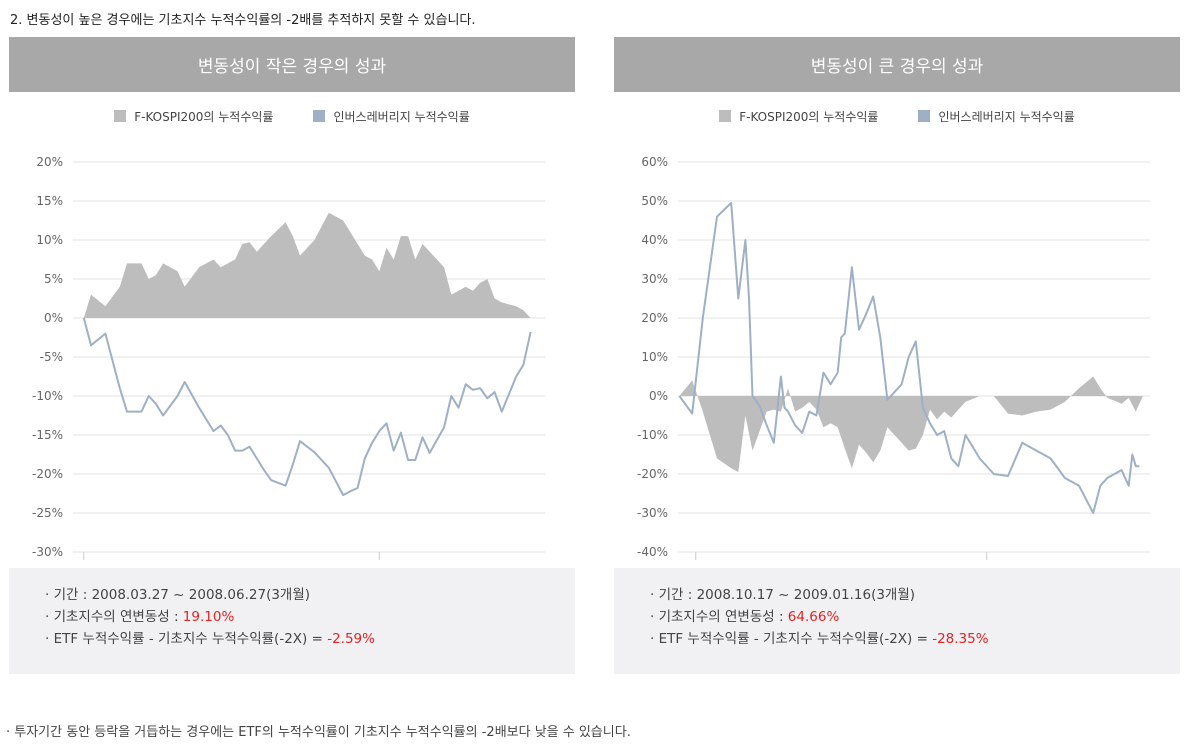  What do you see at coordinates (49, 201) in the screenshot?
I see `y-tick-label: 15%` at bounding box center [49, 201].